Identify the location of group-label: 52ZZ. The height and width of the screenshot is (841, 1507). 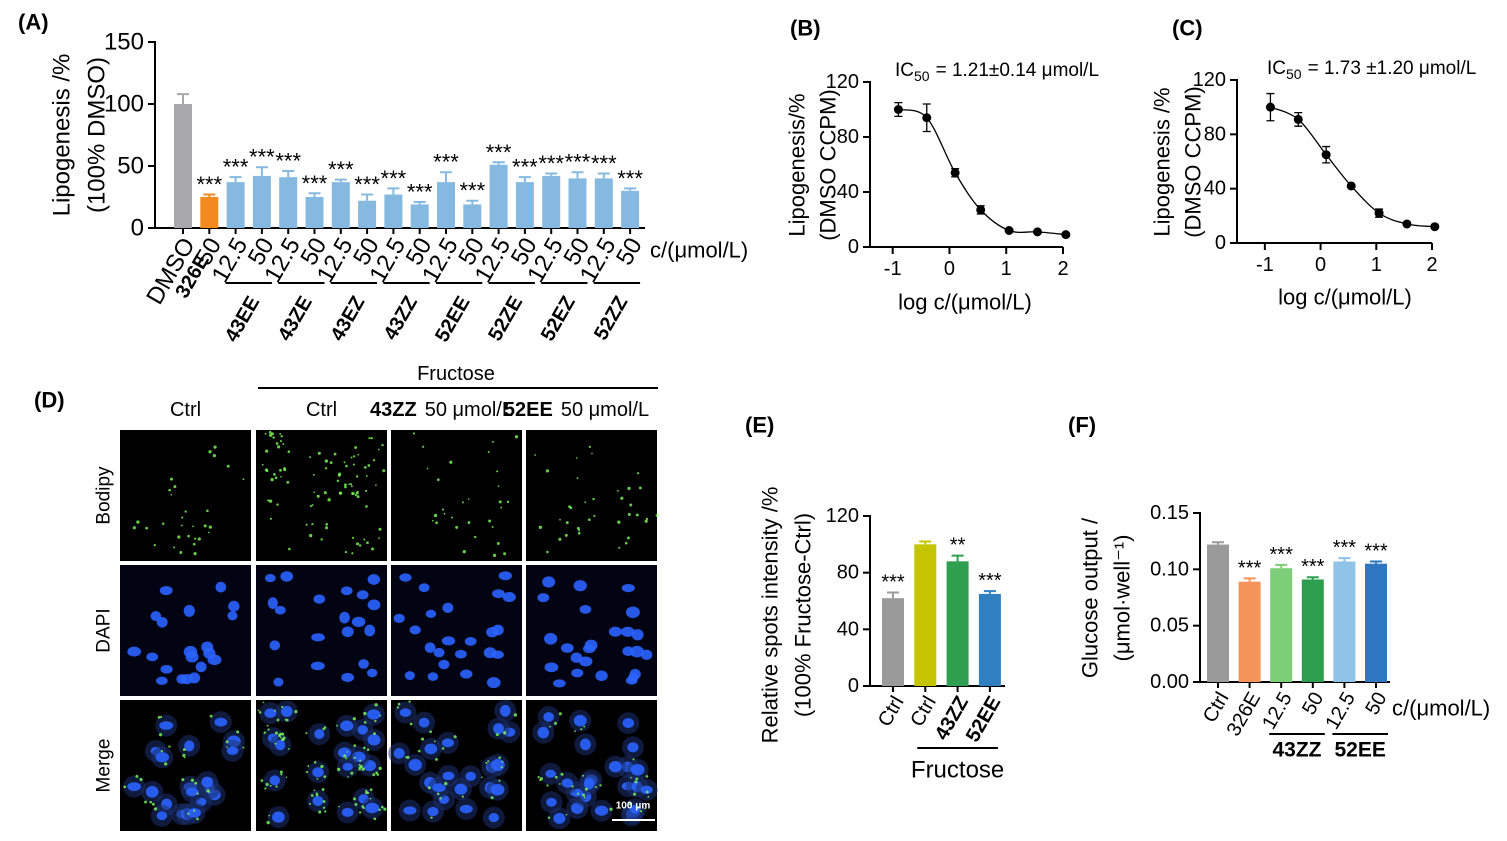
(611, 318).